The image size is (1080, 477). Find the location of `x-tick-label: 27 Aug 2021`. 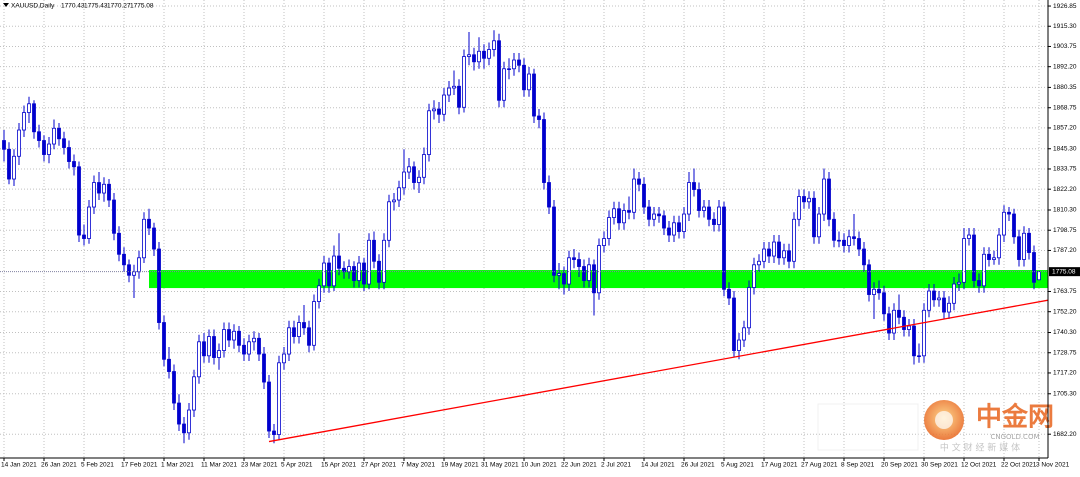

x-tick-label: 27 Aug 2021 is located at coordinates (819, 465).